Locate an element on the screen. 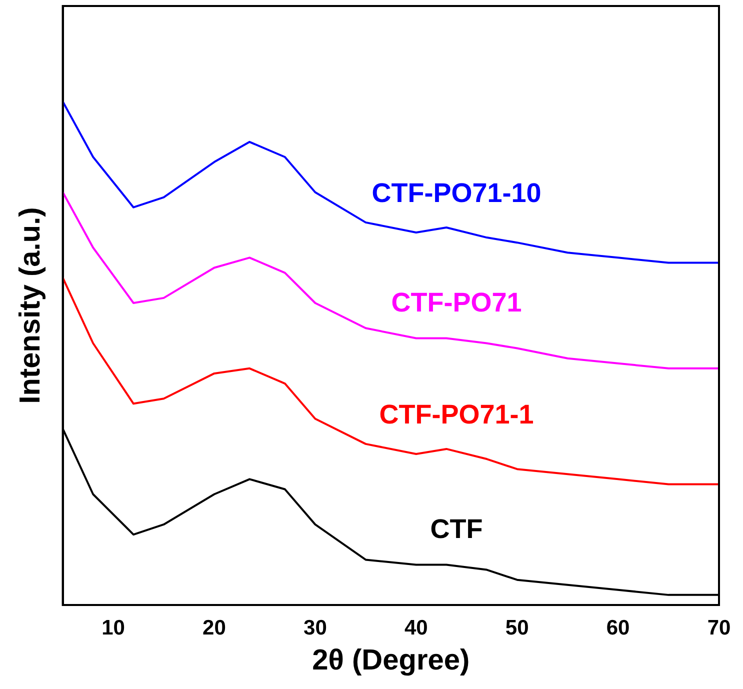 This screenshot has width=743, height=689. x-tick-label: 60 is located at coordinates (618, 628).